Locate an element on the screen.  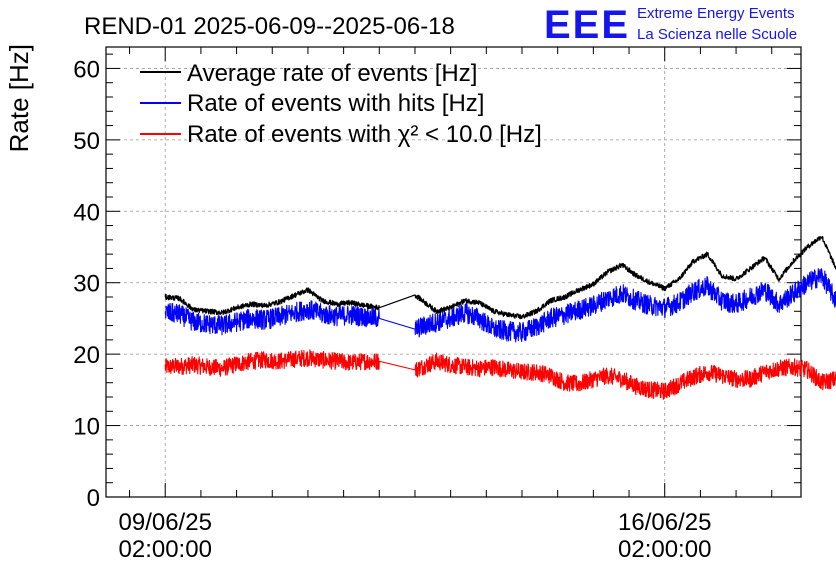
series-average-line is located at coordinates (500, 277).